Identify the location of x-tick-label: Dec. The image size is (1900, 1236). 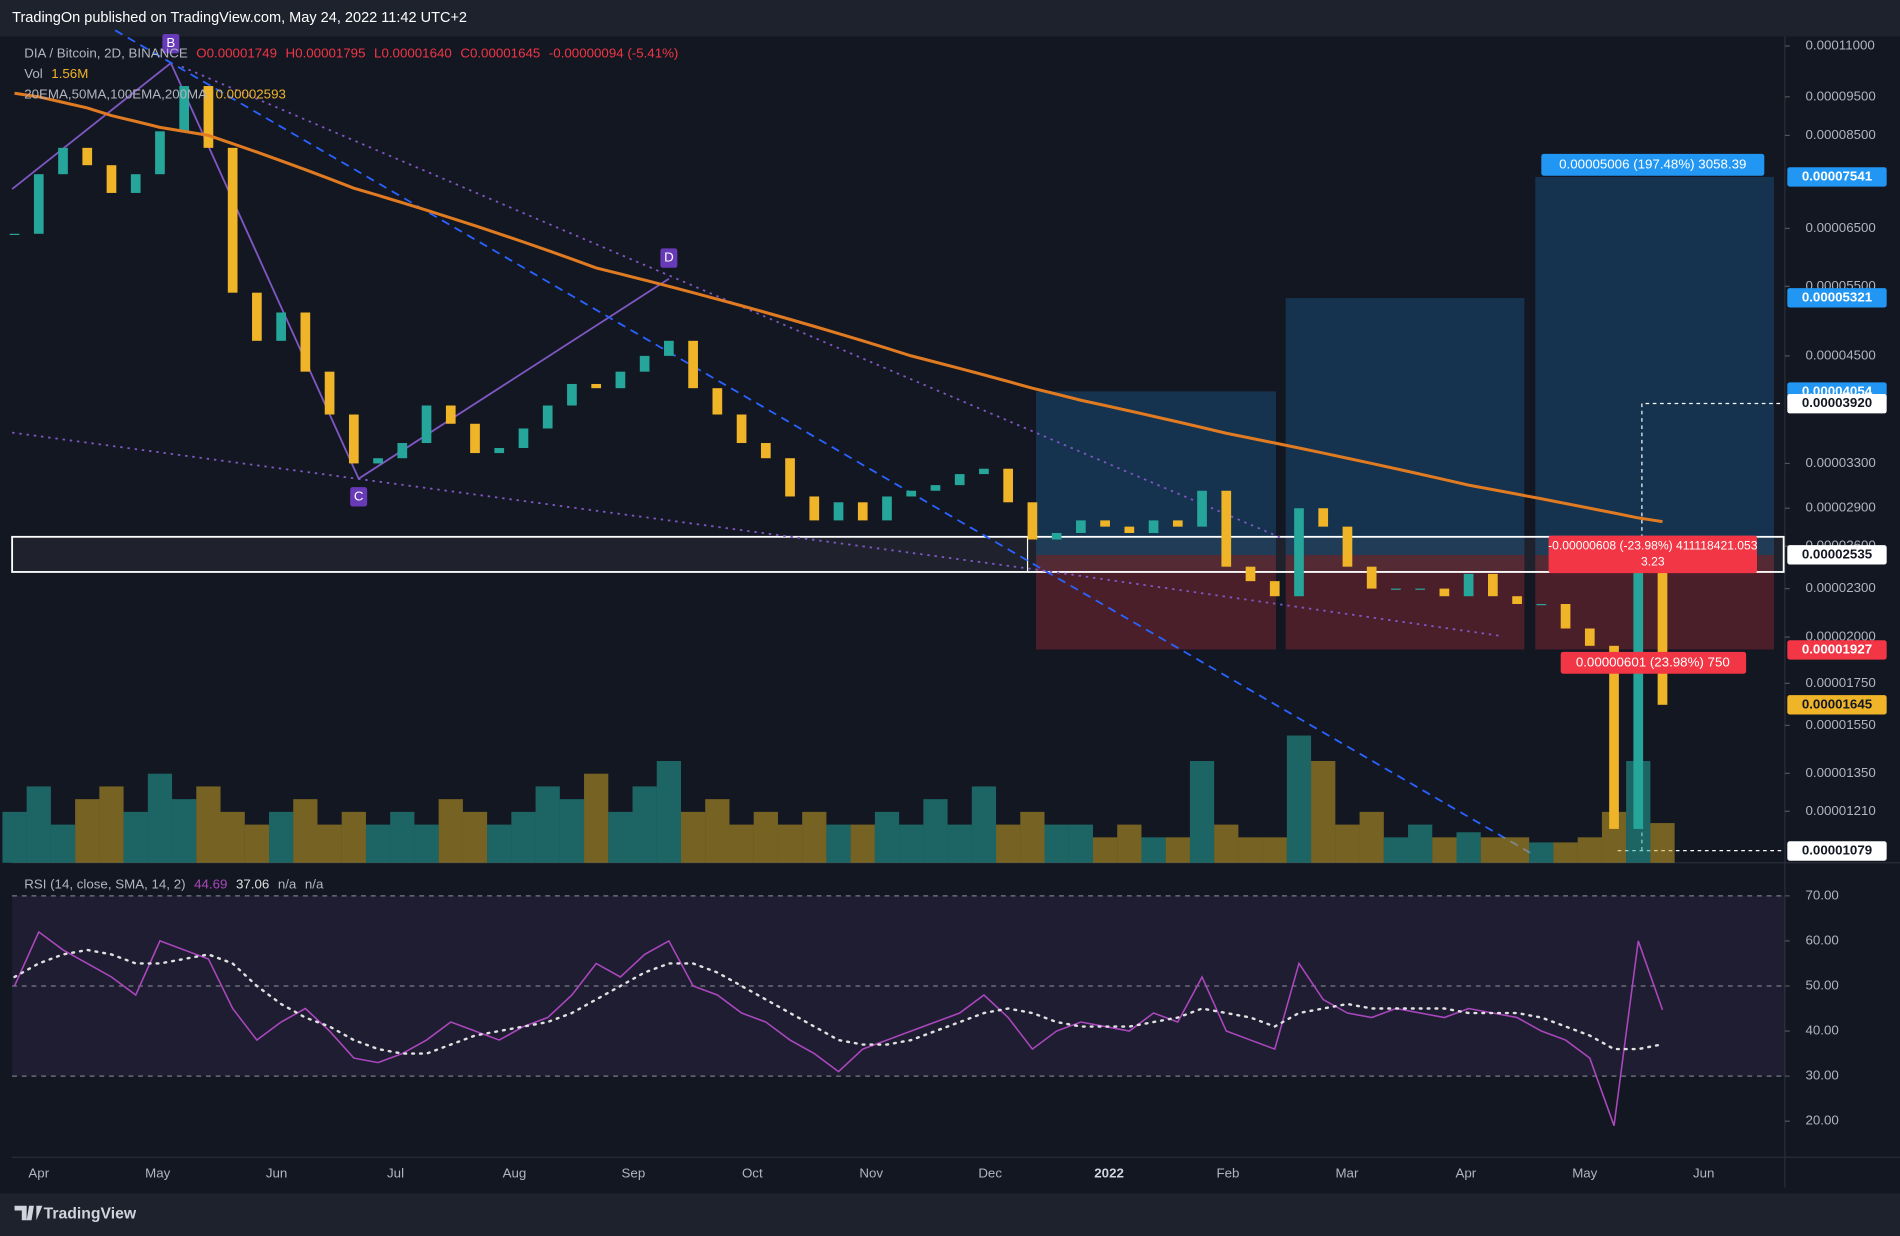
(990, 1173).